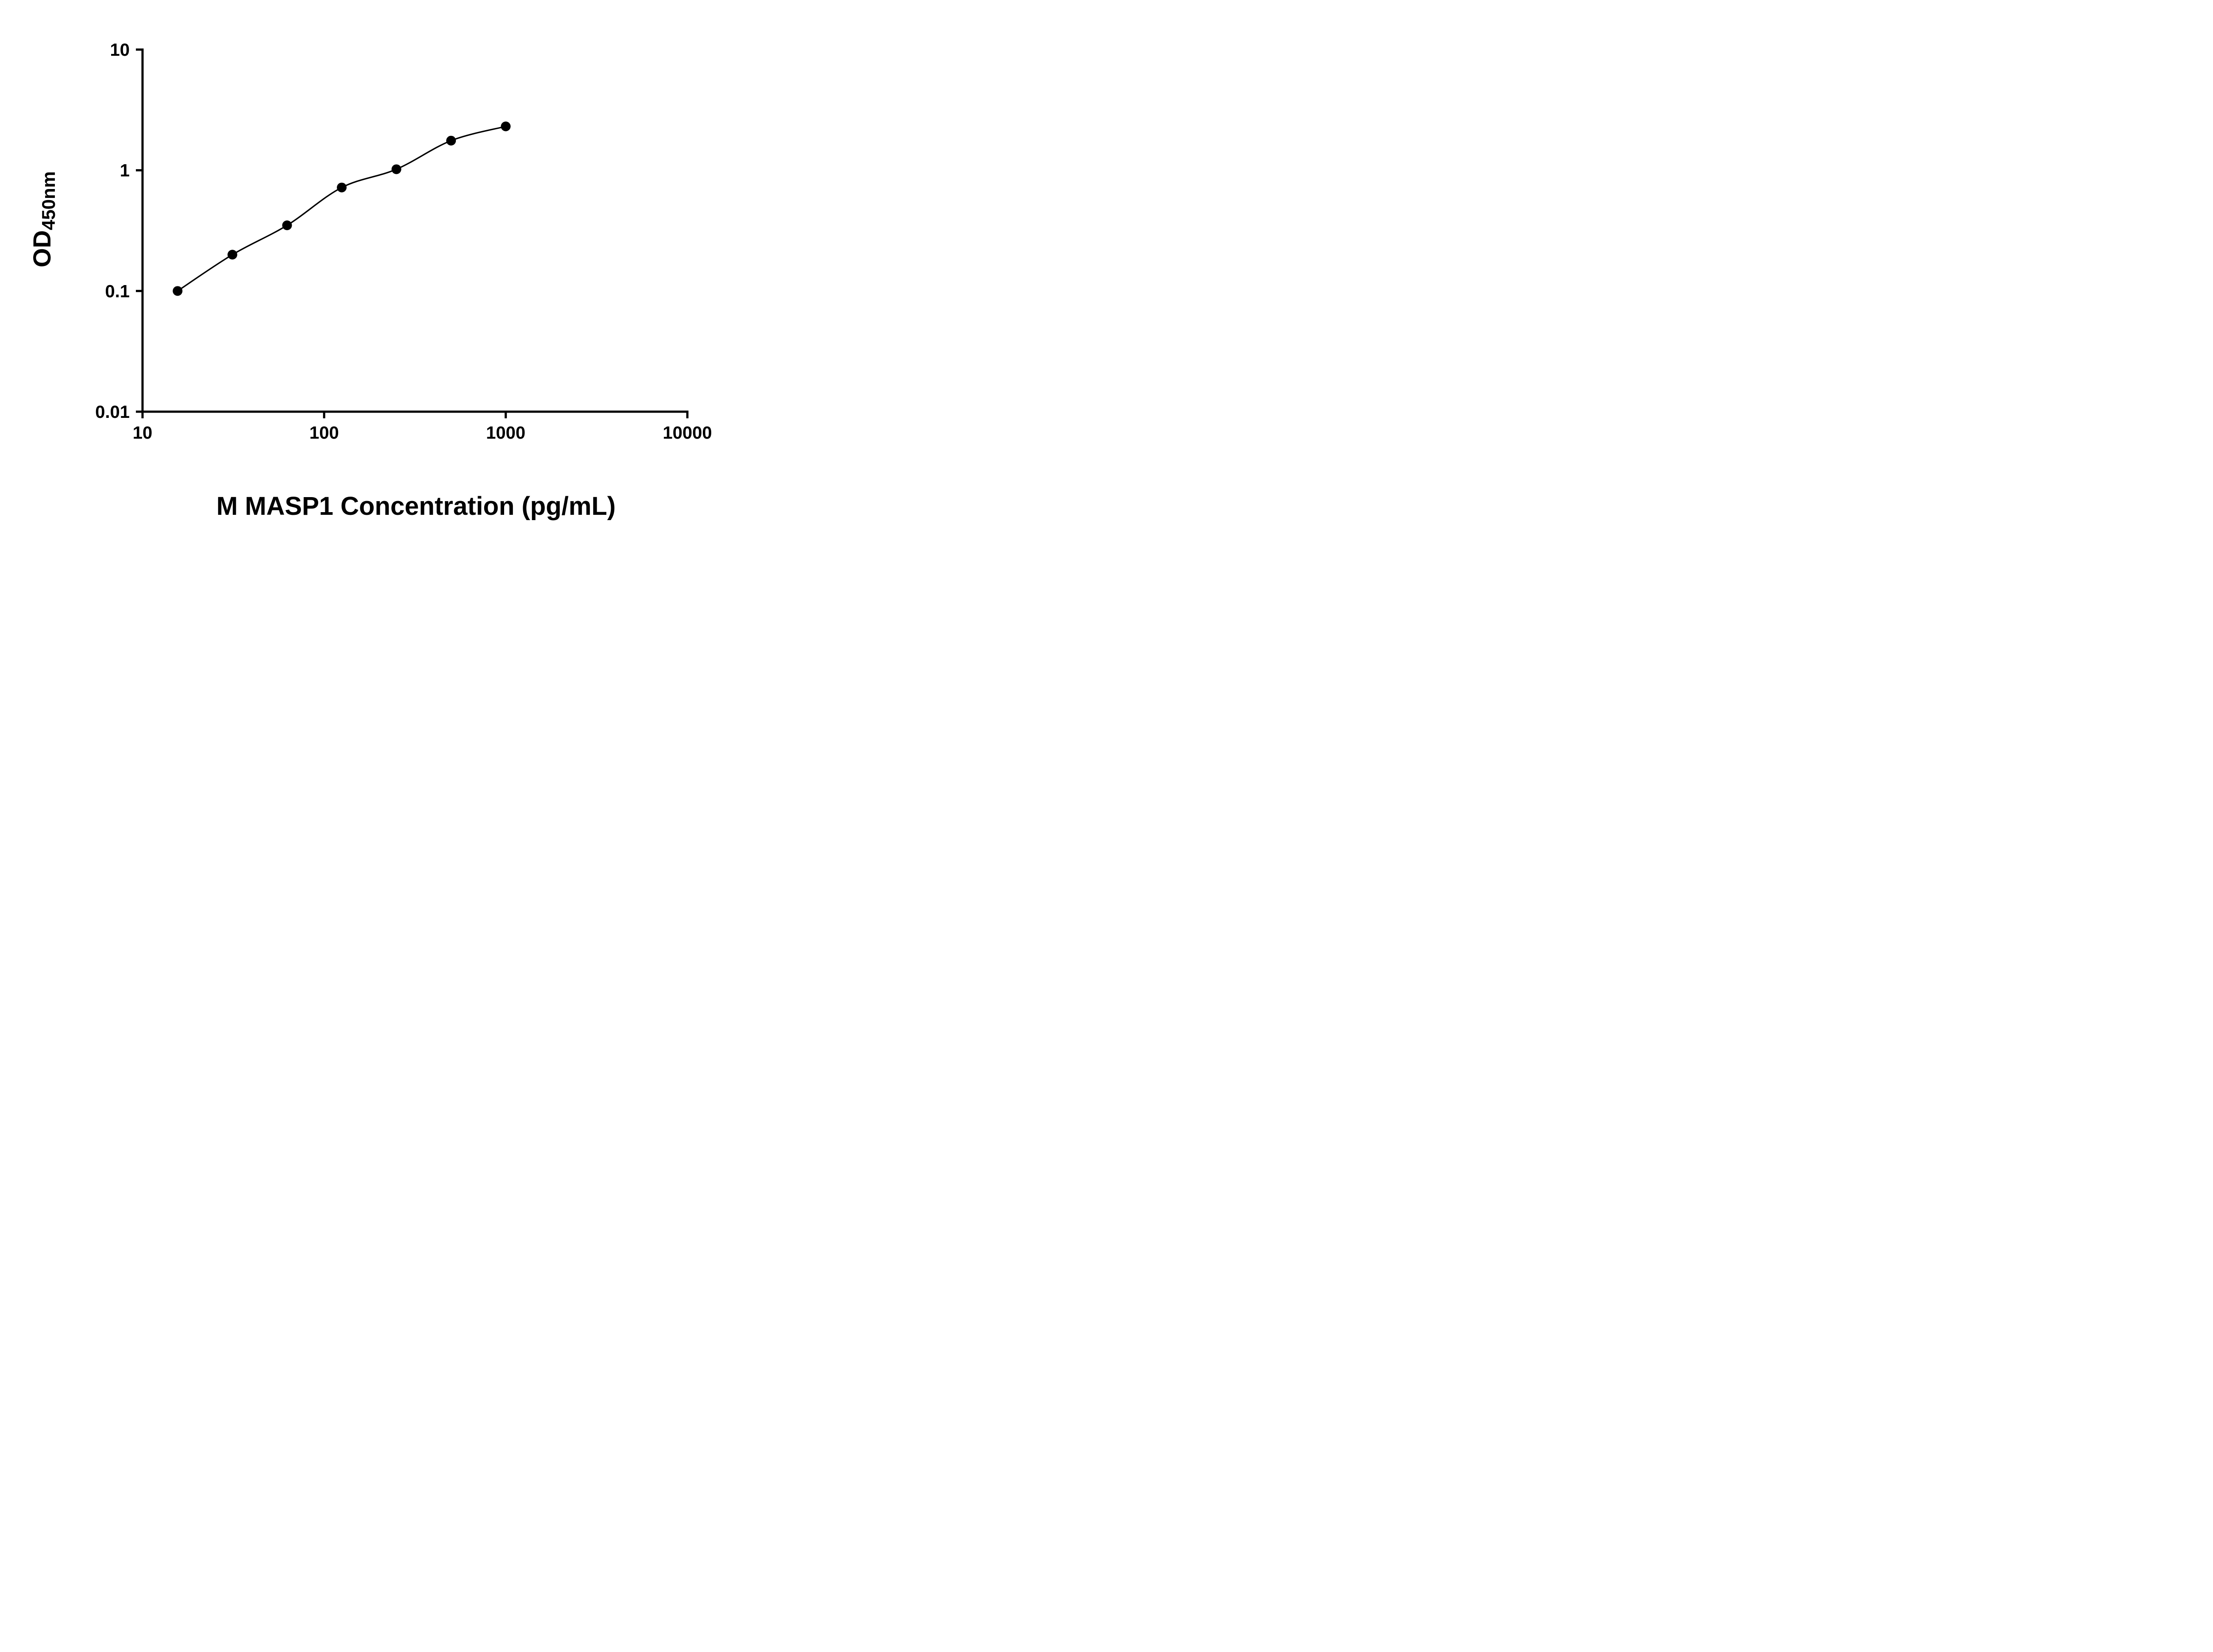  I want to click on x-tick-label: 1000, so click(505, 433).